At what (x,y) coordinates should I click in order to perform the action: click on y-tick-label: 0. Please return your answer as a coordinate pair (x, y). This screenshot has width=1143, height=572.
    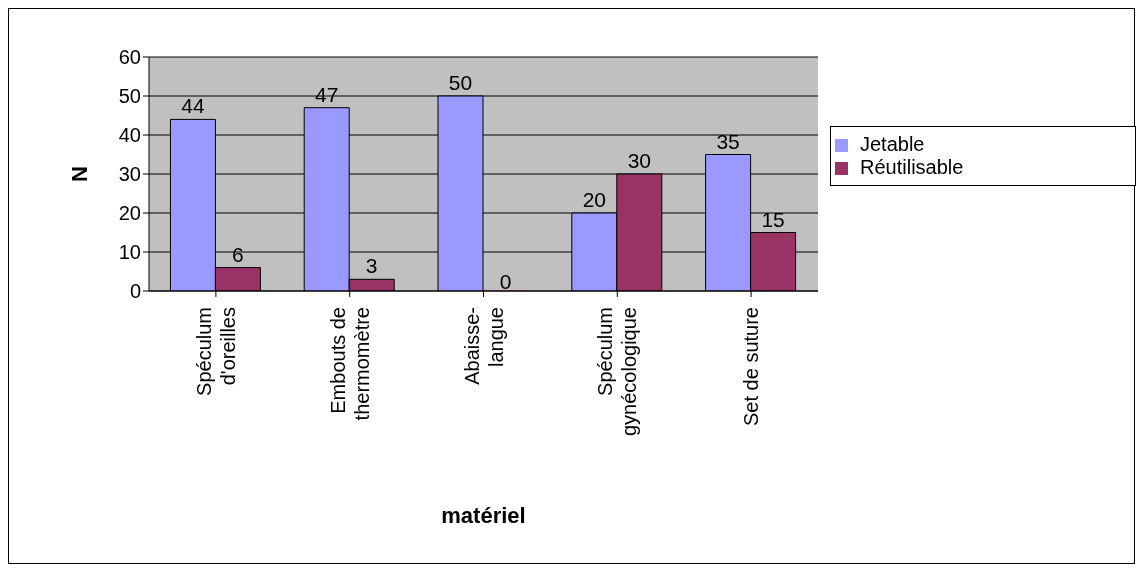
    Looking at the image, I should click on (135, 291).